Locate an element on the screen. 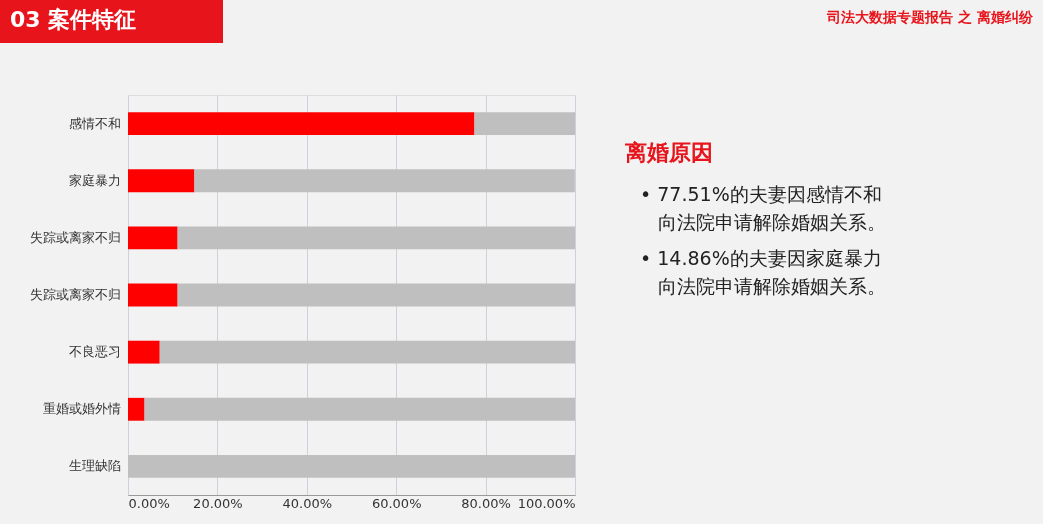 This screenshot has height=524, width=1043. x-tick-label: 60.00% is located at coordinates (396, 503).